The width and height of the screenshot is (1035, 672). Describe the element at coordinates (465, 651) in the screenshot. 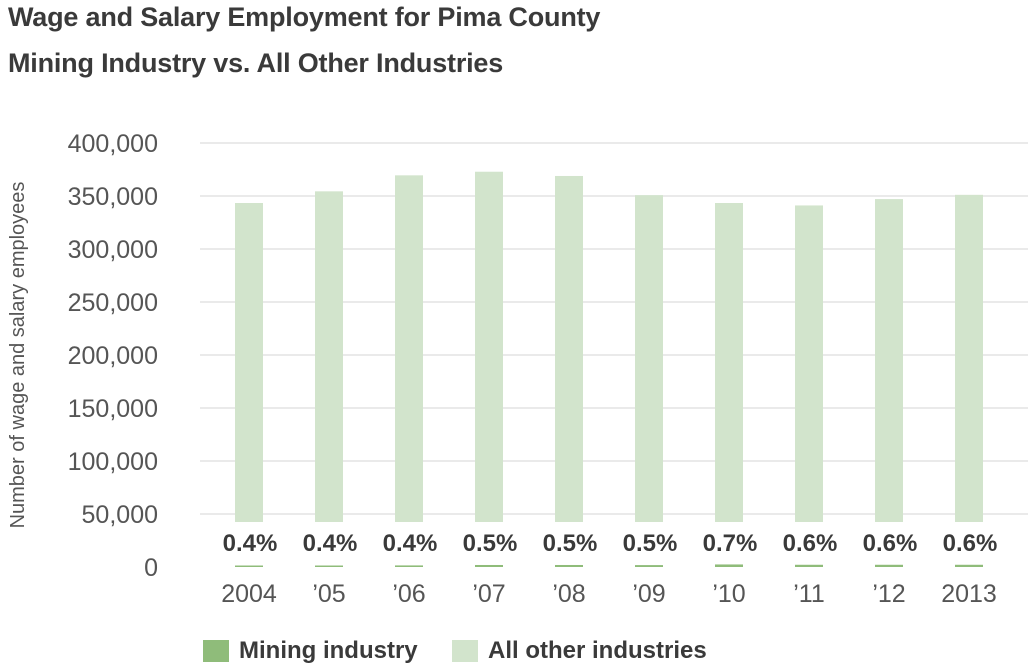

I see `legend-swatch-other` at that location.